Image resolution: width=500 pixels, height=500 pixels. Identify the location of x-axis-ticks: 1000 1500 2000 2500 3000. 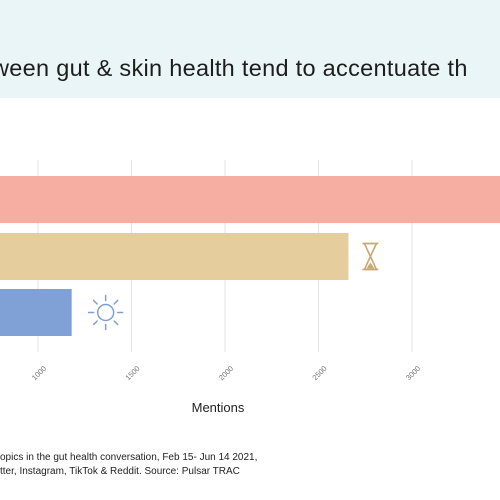
(226, 373).